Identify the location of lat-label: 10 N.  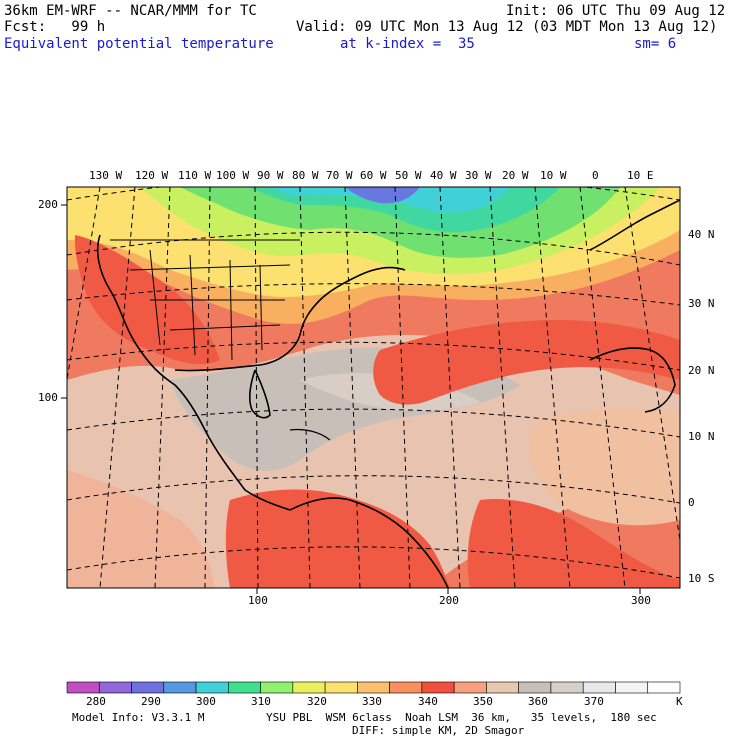
(701, 436).